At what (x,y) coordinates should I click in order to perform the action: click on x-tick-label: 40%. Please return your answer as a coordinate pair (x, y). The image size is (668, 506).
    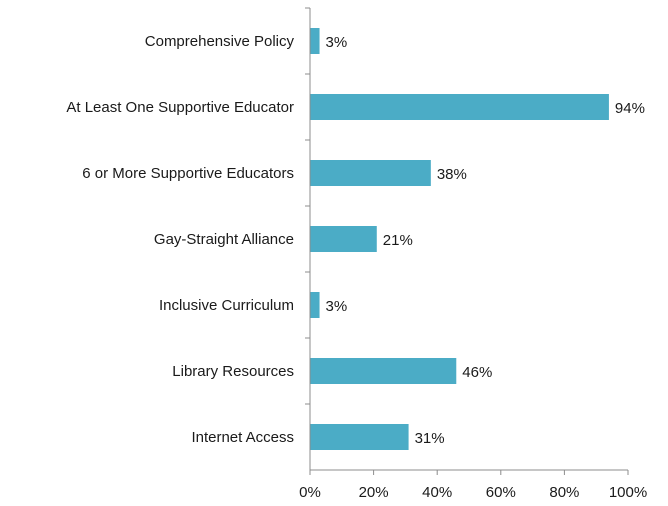
    Looking at the image, I should click on (437, 492).